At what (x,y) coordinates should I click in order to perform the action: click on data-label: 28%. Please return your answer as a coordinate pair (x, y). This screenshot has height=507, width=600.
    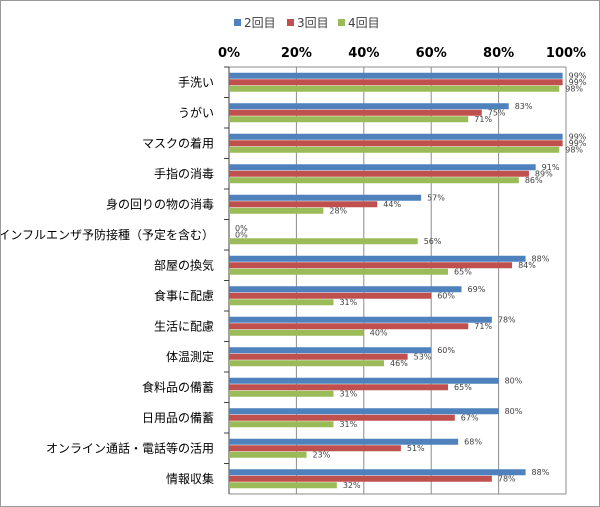
    Looking at the image, I should click on (338, 210).